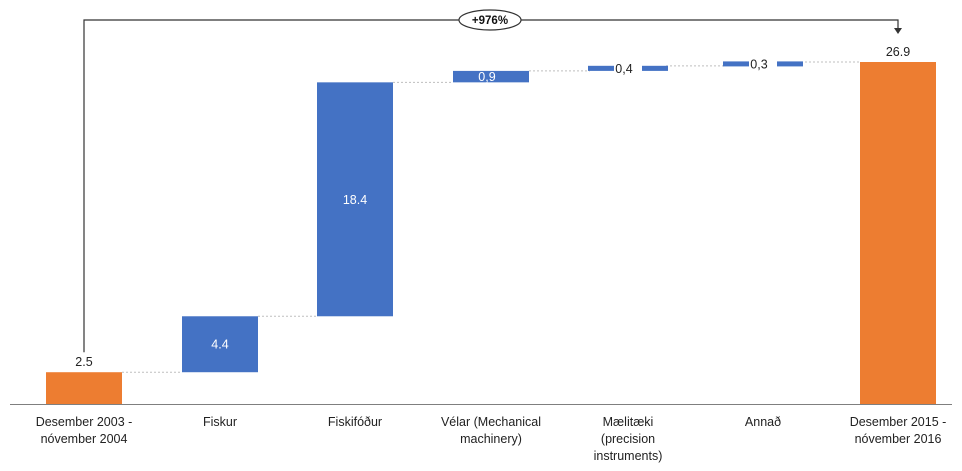 The image size is (962, 471). Describe the element at coordinates (763, 422) in the screenshot. I see `category-label: Annað` at that location.